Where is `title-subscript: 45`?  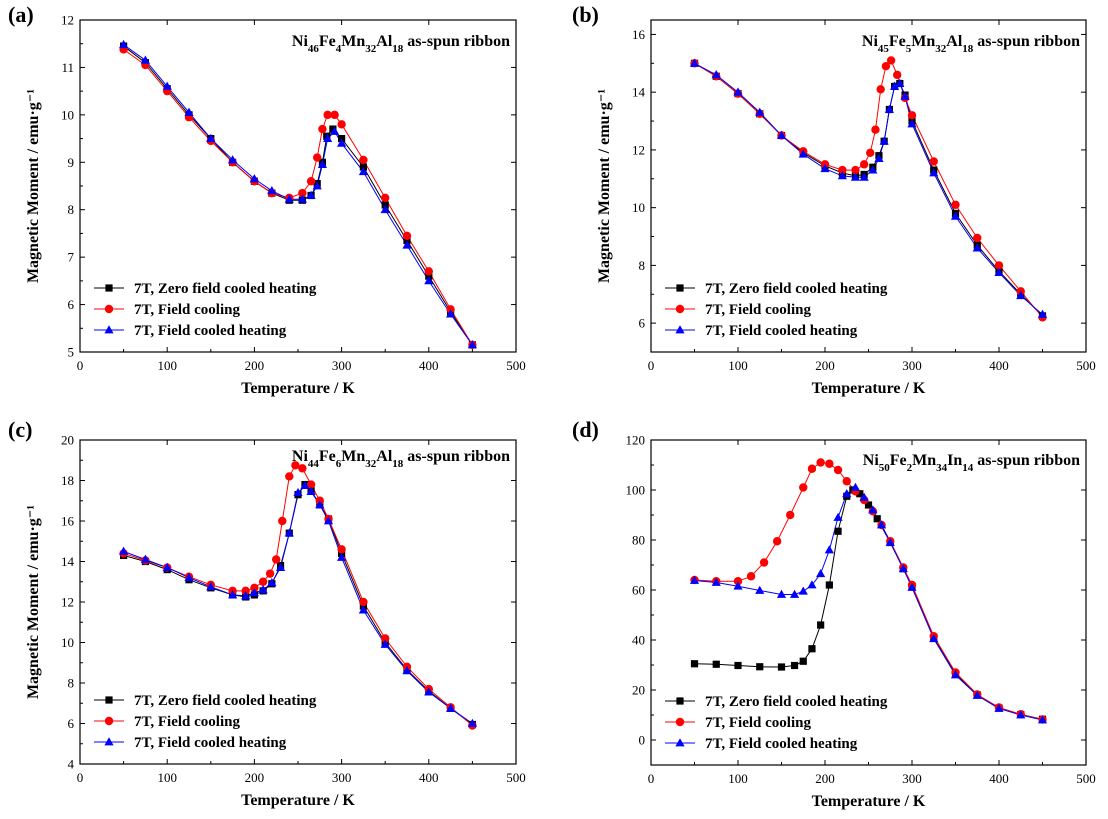 title-subscript: 45 is located at coordinates (884, 49).